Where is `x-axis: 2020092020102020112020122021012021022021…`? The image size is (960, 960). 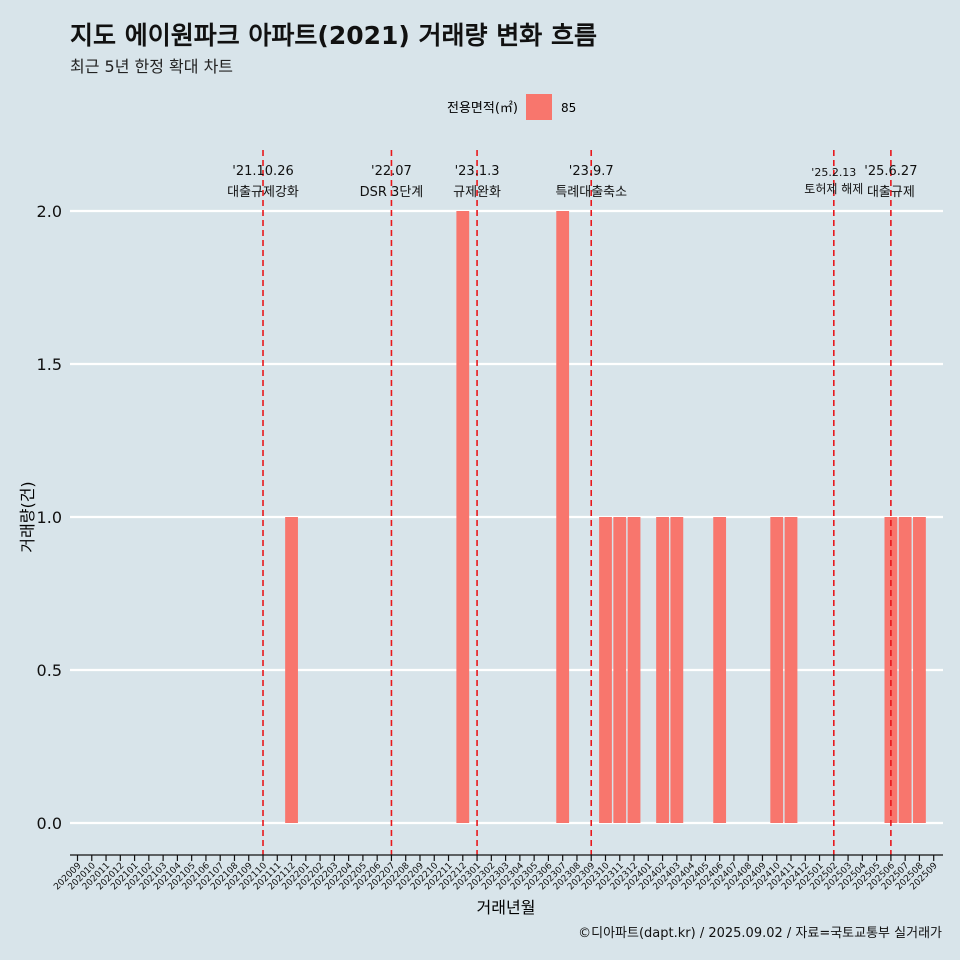 x-axis: 2020092020102020112020122021012021022021… is located at coordinates (497, 873).